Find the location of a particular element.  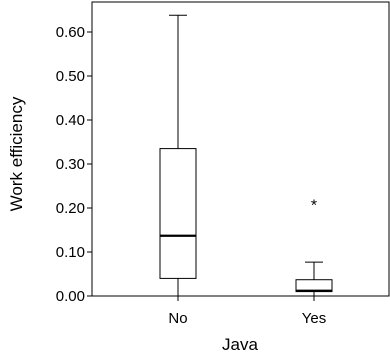

x-tick-label: Yes is located at coordinates (314, 318).